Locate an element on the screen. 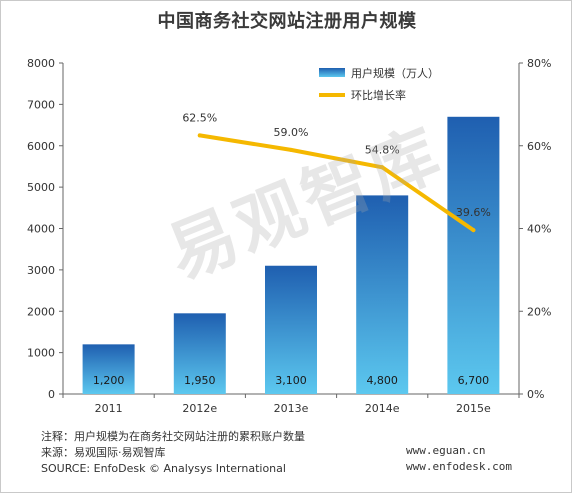 This screenshot has width=574, height=495. y-right-tick-label: 0% is located at coordinates (535, 394).